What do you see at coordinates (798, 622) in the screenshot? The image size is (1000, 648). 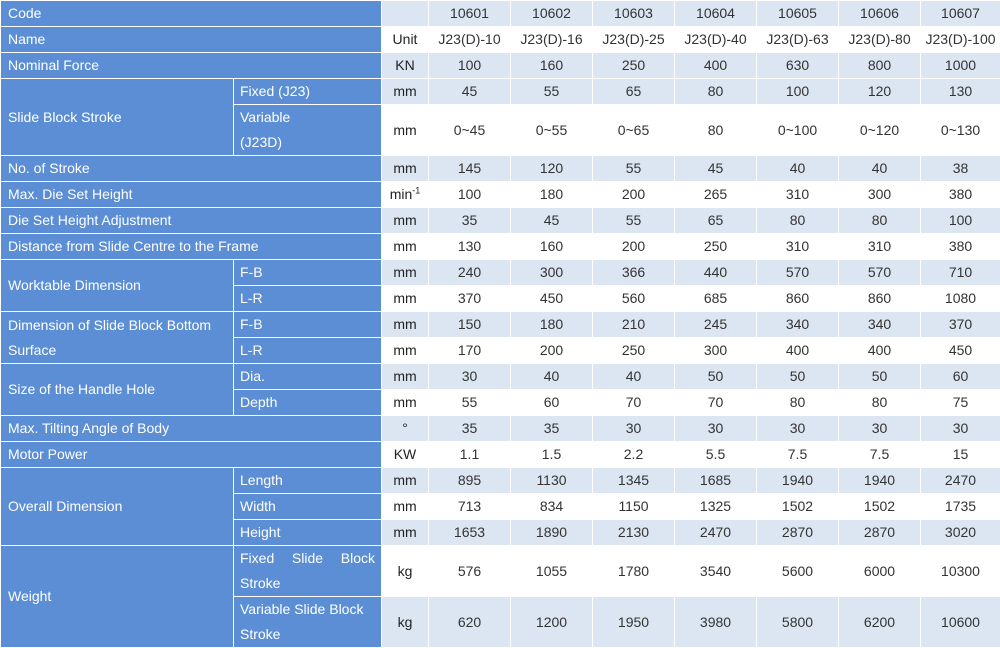 I see `value-cell: 5800` at bounding box center [798, 622].